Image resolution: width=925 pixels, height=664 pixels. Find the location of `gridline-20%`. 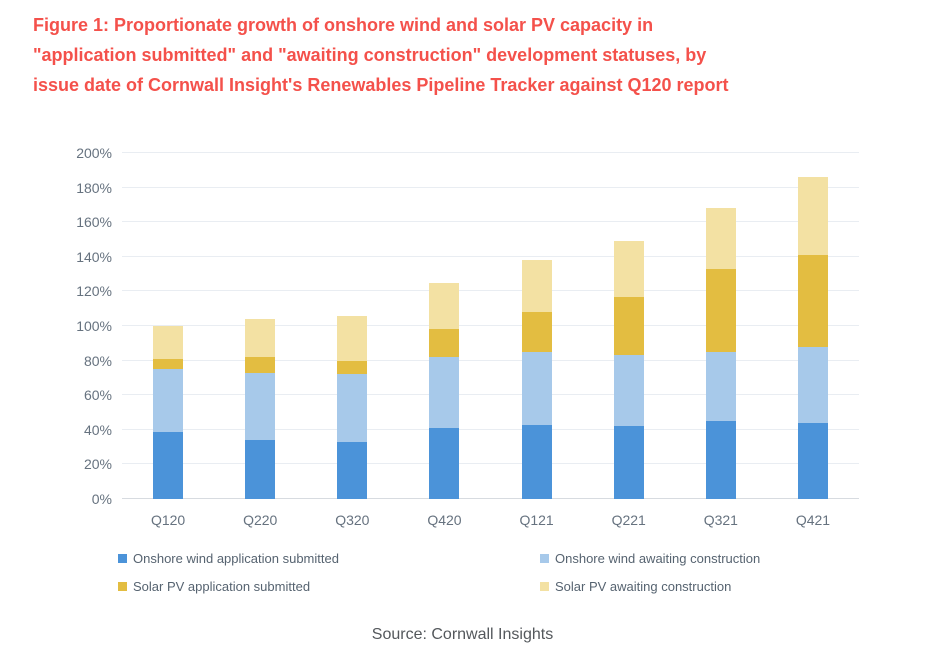

gridline-20% is located at coordinates (490, 464).